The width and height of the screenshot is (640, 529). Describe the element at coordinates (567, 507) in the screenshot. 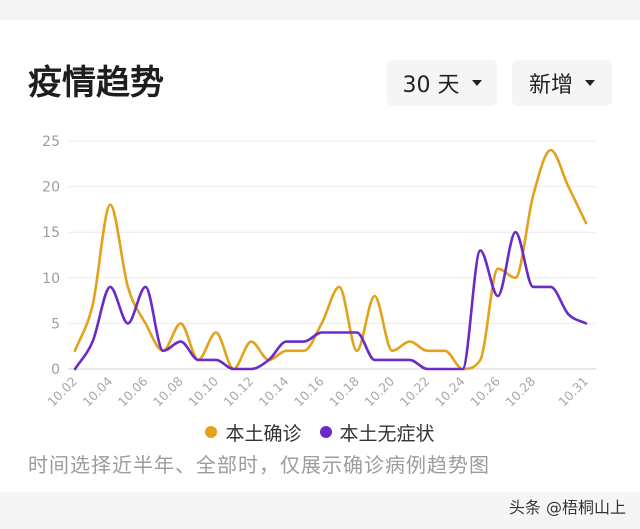

I see `watermark: 头条 @梧桐山上` at that location.